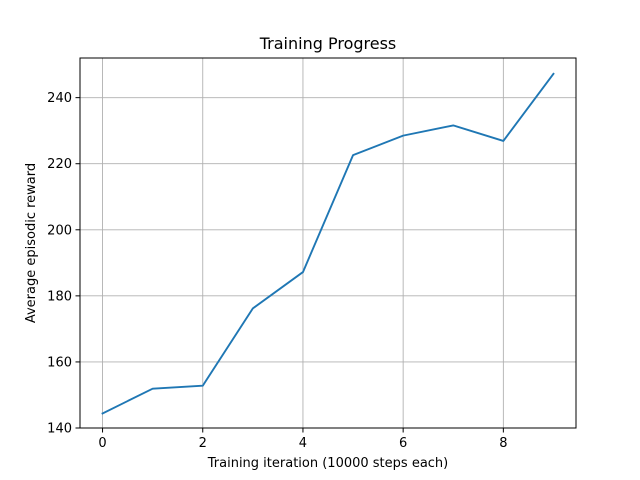  Describe the element at coordinates (203, 443) in the screenshot. I see `x-tick-label: 2` at that location.